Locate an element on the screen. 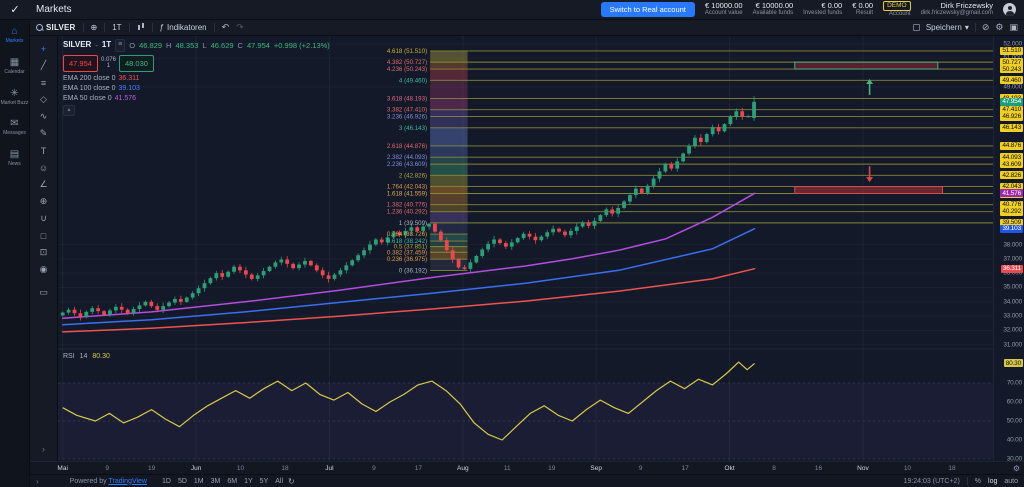 The width and height of the screenshot is (1024, 487). trendline-tool: ╱ is located at coordinates (43, 65).